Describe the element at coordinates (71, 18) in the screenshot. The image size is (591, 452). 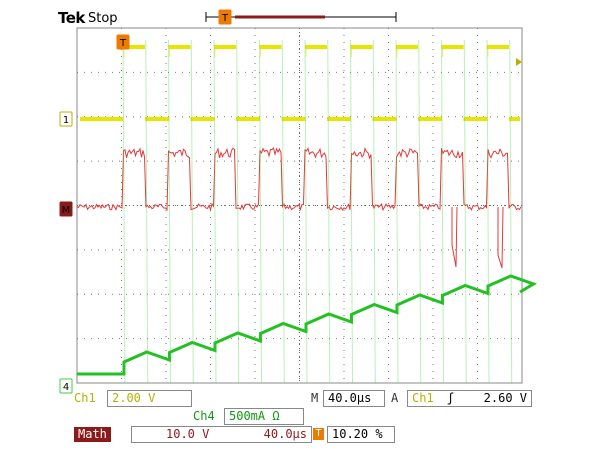
I see `brand-label: Tek` at that location.